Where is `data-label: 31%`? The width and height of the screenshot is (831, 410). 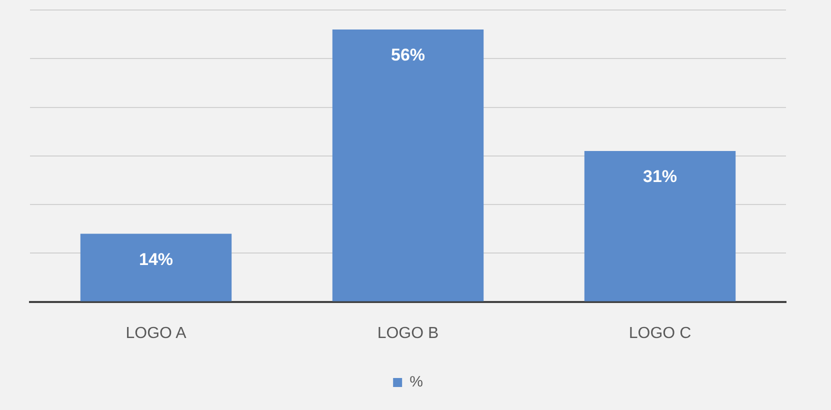
data-label: 31% is located at coordinates (660, 176).